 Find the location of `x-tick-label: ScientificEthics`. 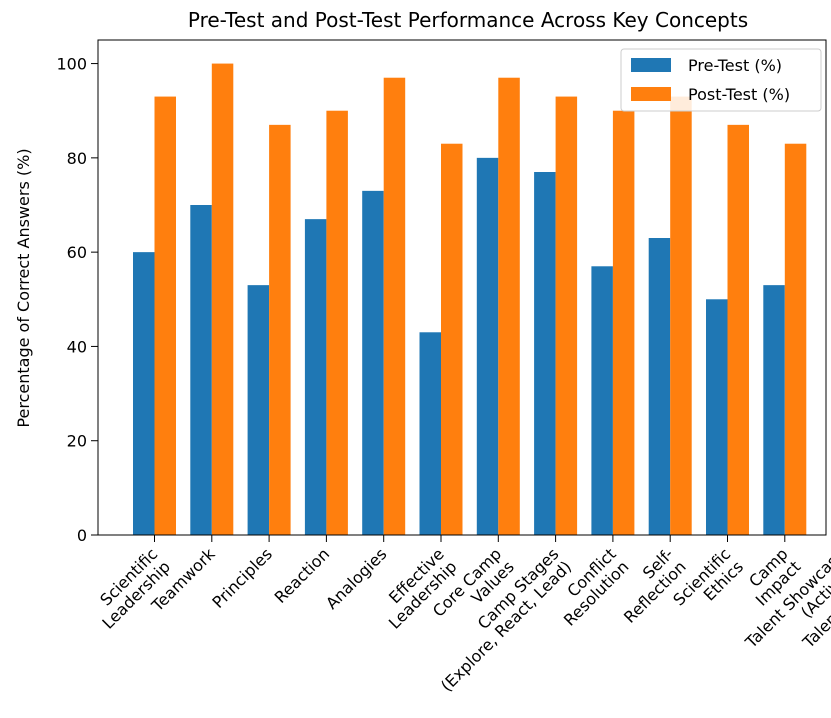

x-tick-label: ScientificEthics is located at coordinates (708, 583).